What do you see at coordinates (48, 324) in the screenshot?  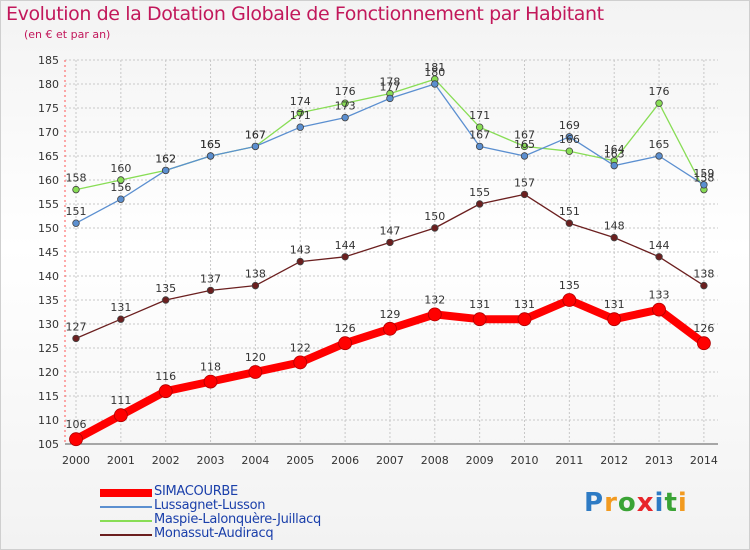 I see `y-tick-label: 130` at bounding box center [48, 324].